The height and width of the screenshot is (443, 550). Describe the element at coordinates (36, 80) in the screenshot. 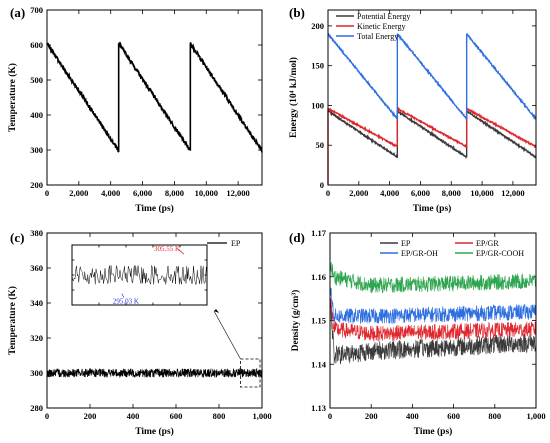

I see `y-tick-label: 500` at that location.